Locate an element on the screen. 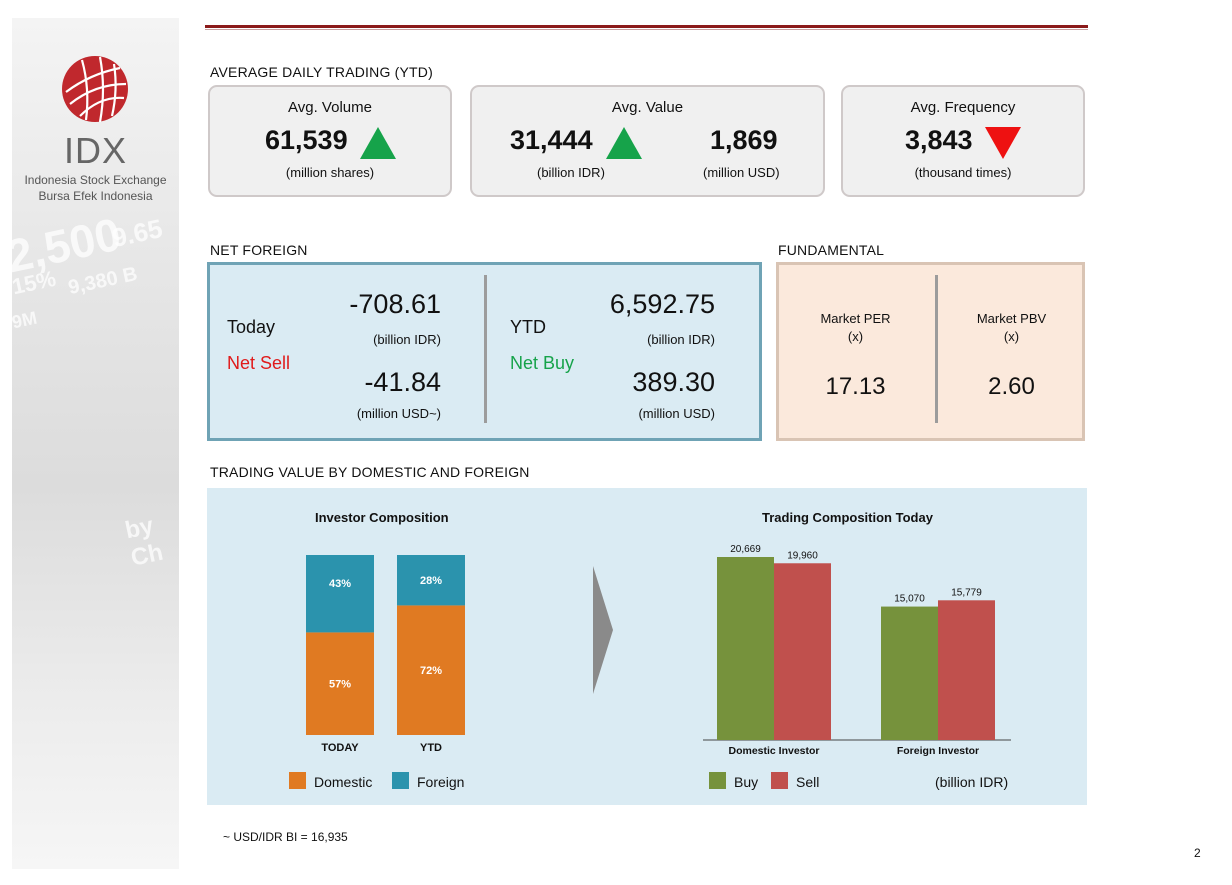 The width and height of the screenshot is (1232, 885). bar-value-label: 19,960 is located at coordinates (802, 555).